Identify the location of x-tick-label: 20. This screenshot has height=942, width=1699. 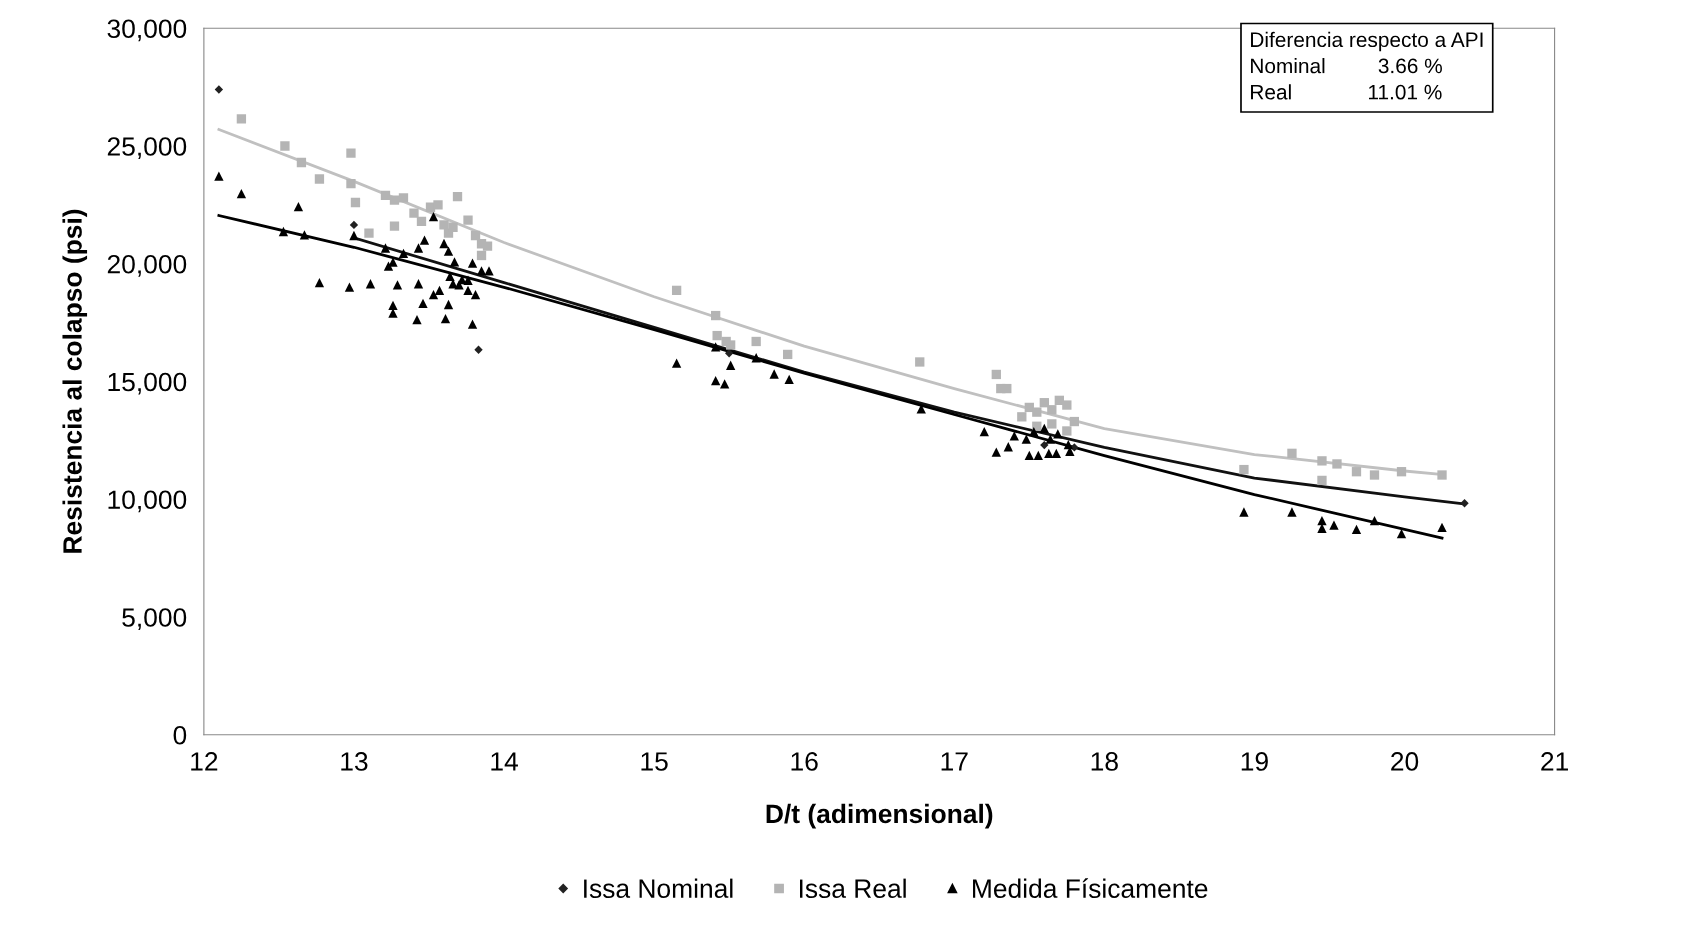
(1405, 761).